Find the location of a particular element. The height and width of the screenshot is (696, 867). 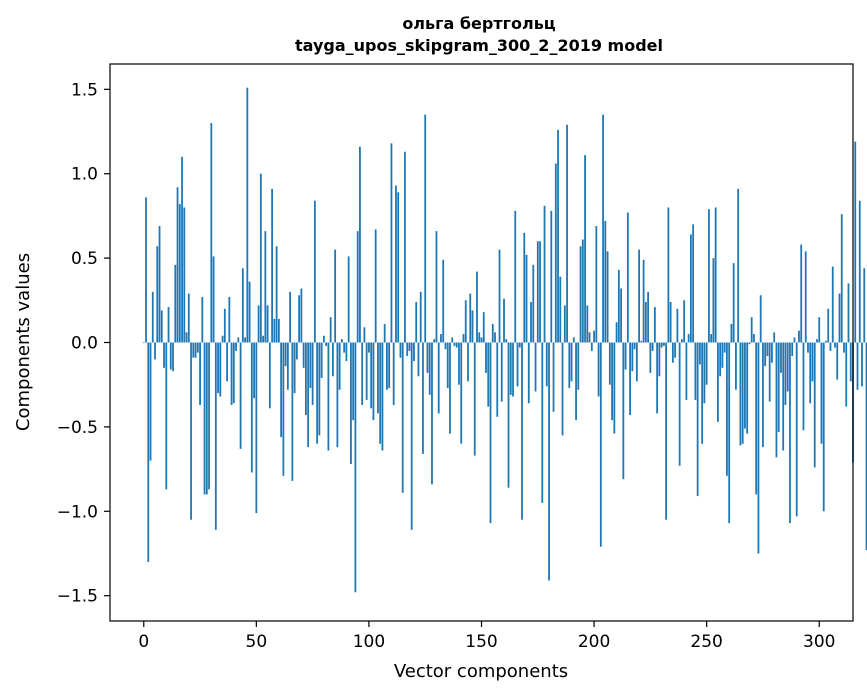

y-tick-label: 1.5 is located at coordinates (84, 90).